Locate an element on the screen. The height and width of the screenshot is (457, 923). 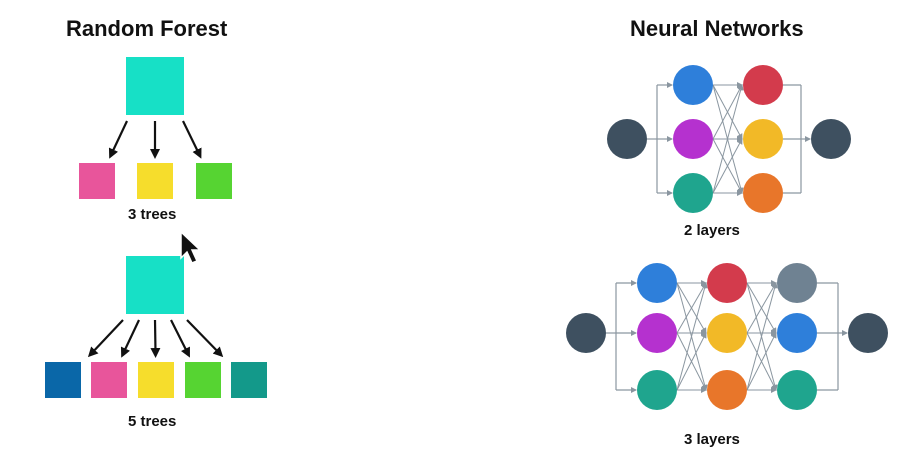
mouse-pointer-icon is located at coordinates (191, 247).